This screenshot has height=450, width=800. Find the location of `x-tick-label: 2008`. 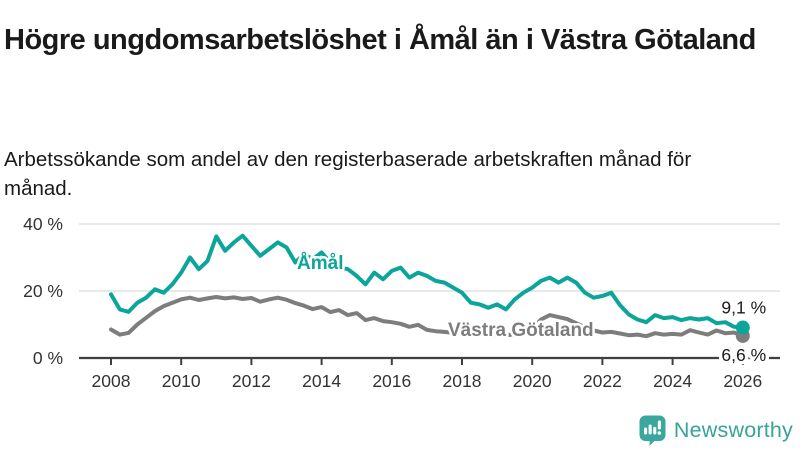

x-tick-label: 2008 is located at coordinates (111, 381).